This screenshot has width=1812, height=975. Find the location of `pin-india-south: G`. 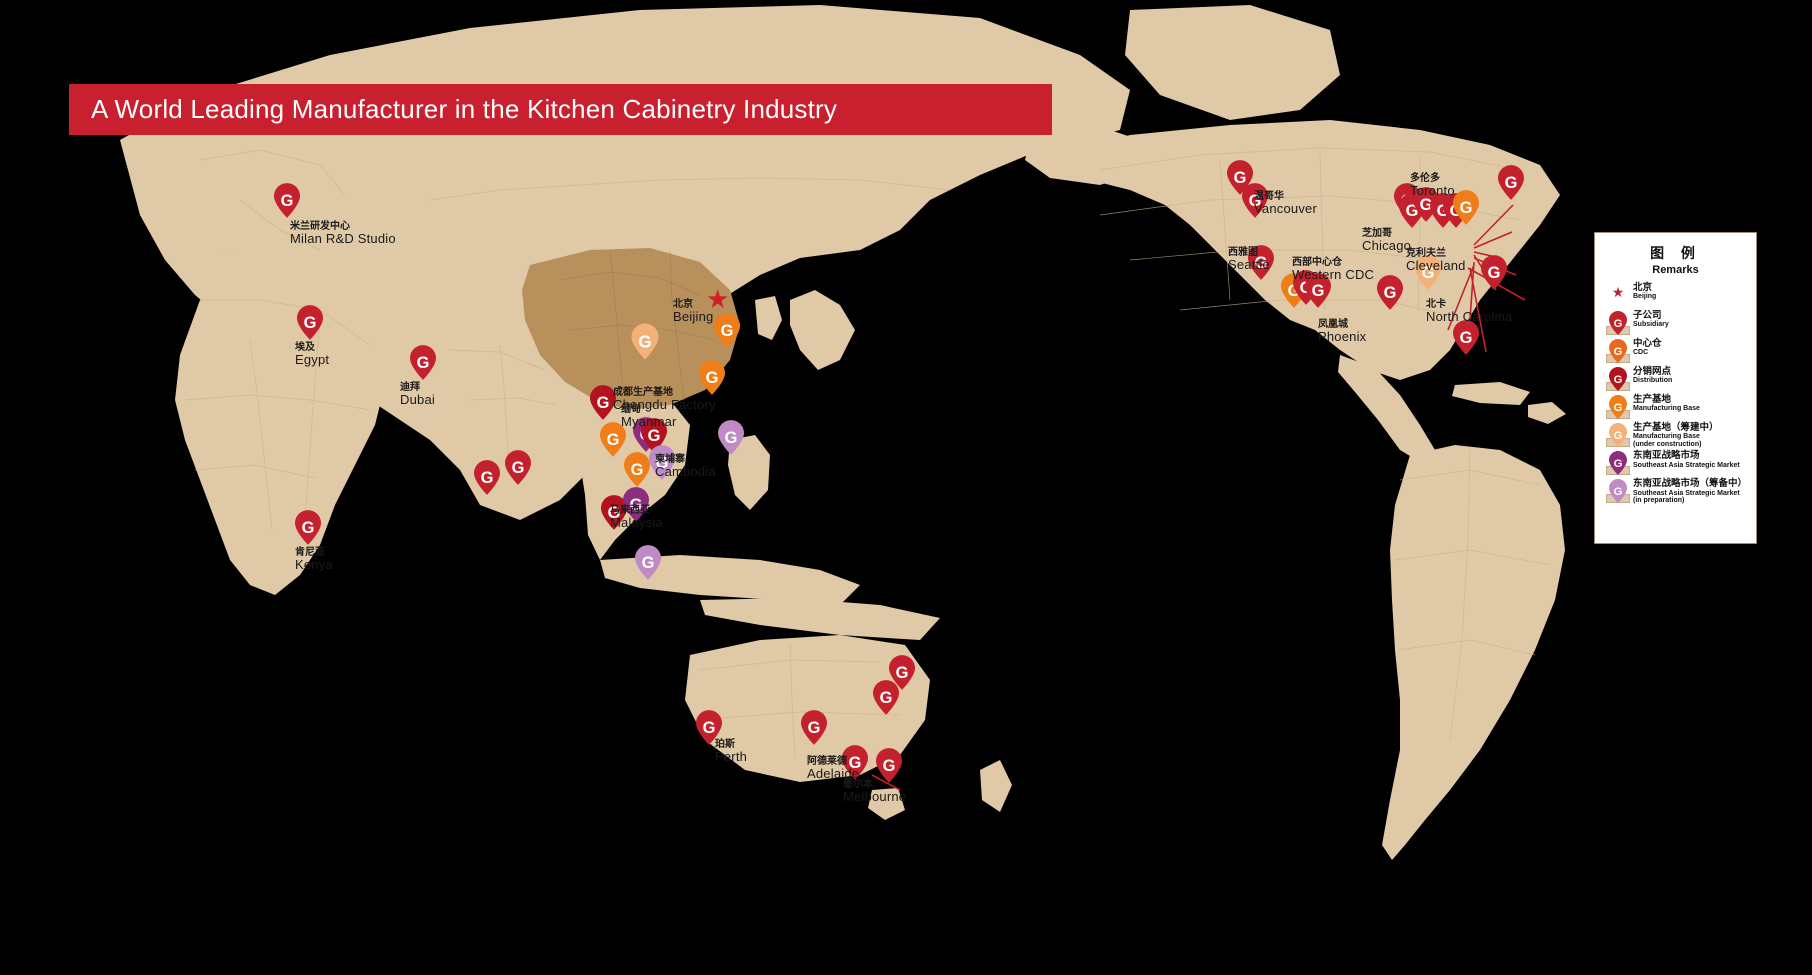

pin-india-south: G is located at coordinates (518, 467).